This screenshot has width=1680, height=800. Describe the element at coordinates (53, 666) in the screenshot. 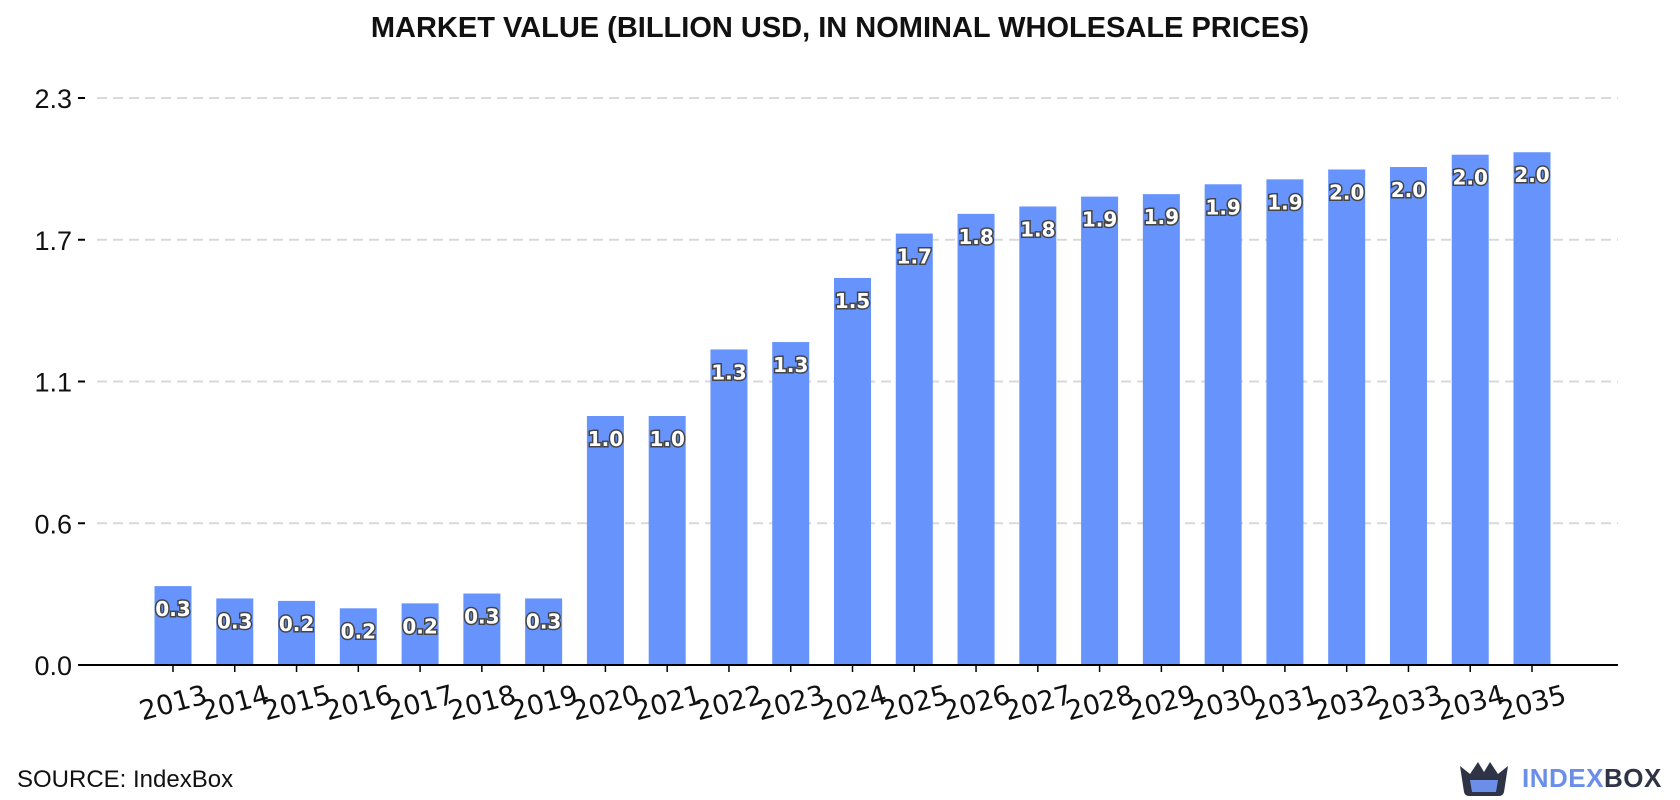

I see `y-tick-label: 0.0` at that location.